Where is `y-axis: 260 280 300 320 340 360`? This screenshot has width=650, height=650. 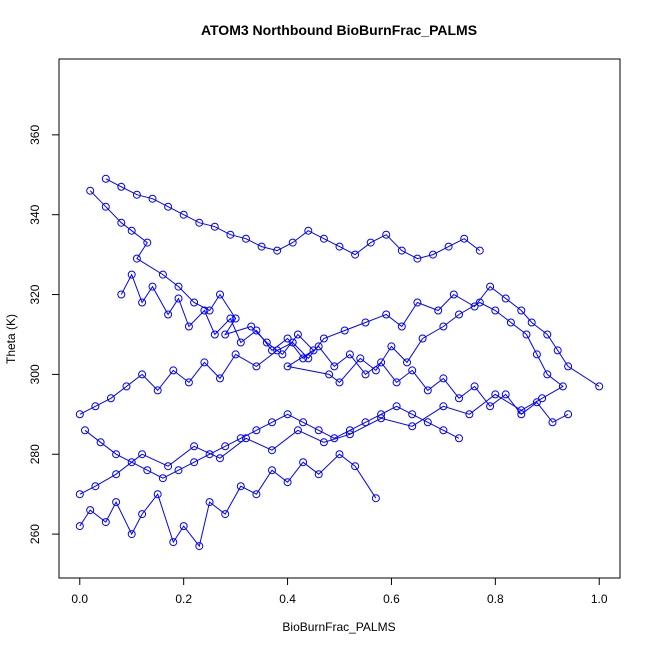
y-axis: 260 280 300 320 340 360 is located at coordinates (43, 334).